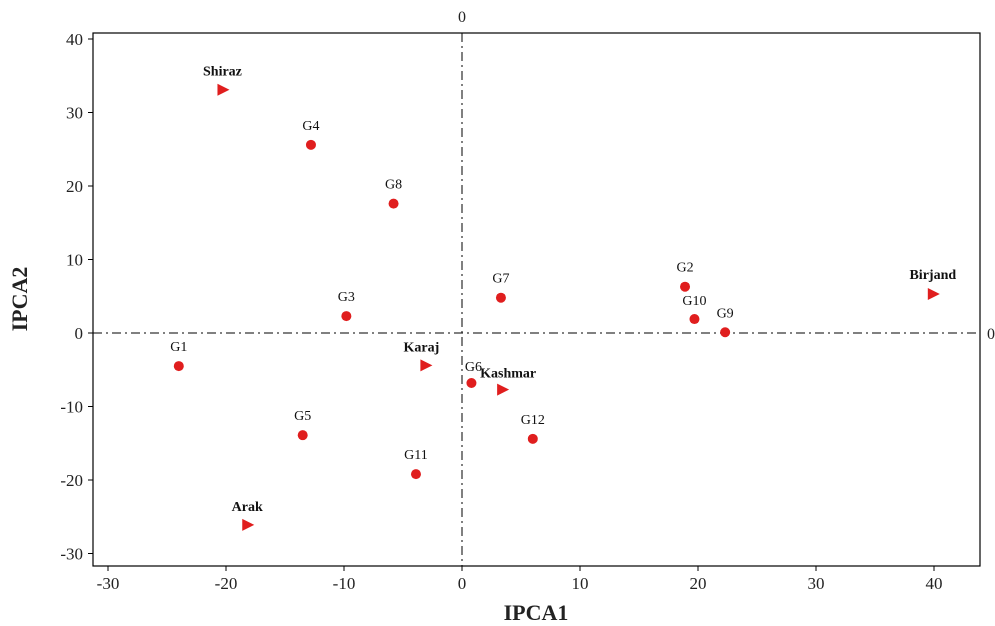 This screenshot has width=995, height=626. What do you see at coordinates (71, 407) in the screenshot?
I see `y-tick-label: -10` at bounding box center [71, 407].